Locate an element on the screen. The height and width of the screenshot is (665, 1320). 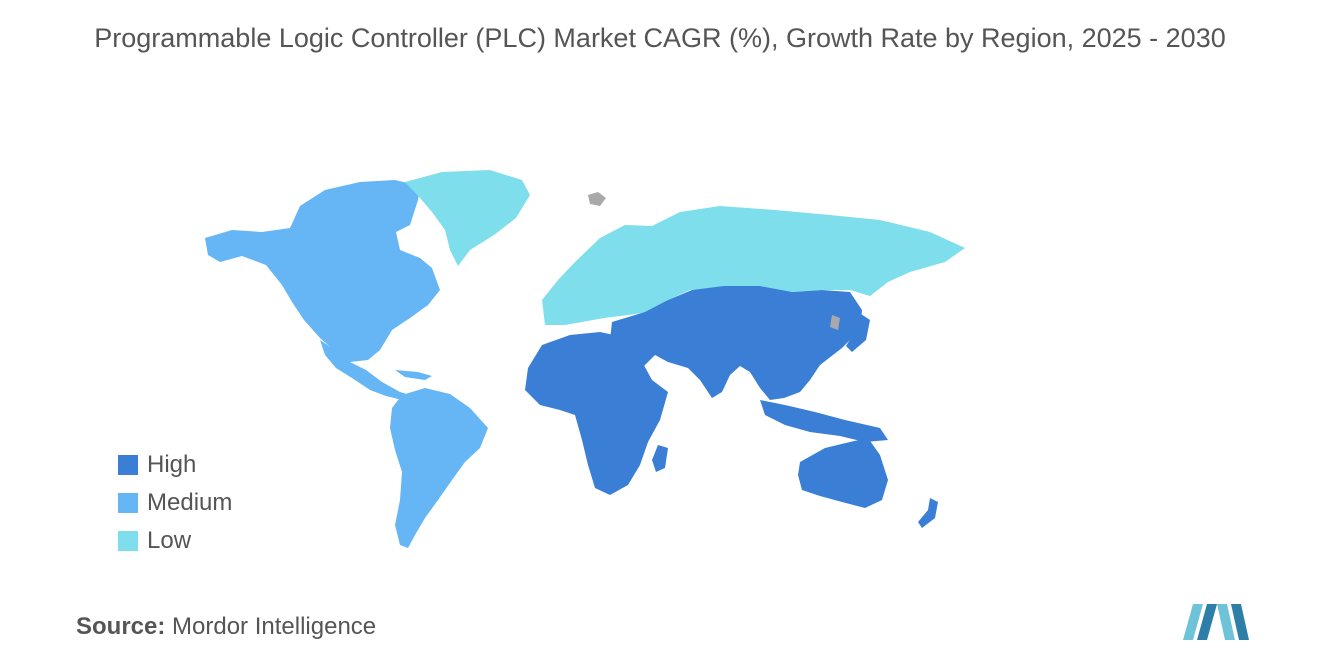
region-greenland is located at coordinates (467, 218).